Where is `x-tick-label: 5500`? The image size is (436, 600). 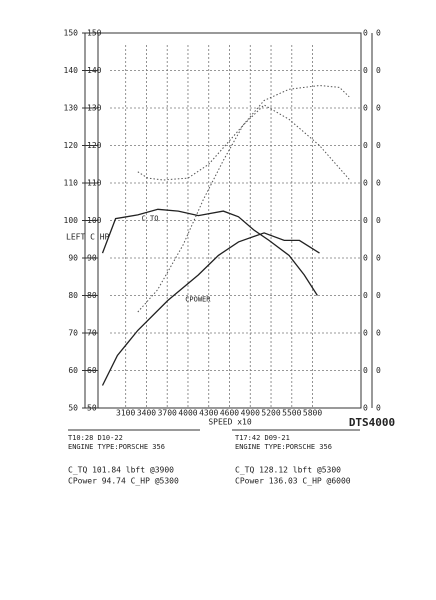
x-tick-label: 5500 is located at coordinates (291, 413).